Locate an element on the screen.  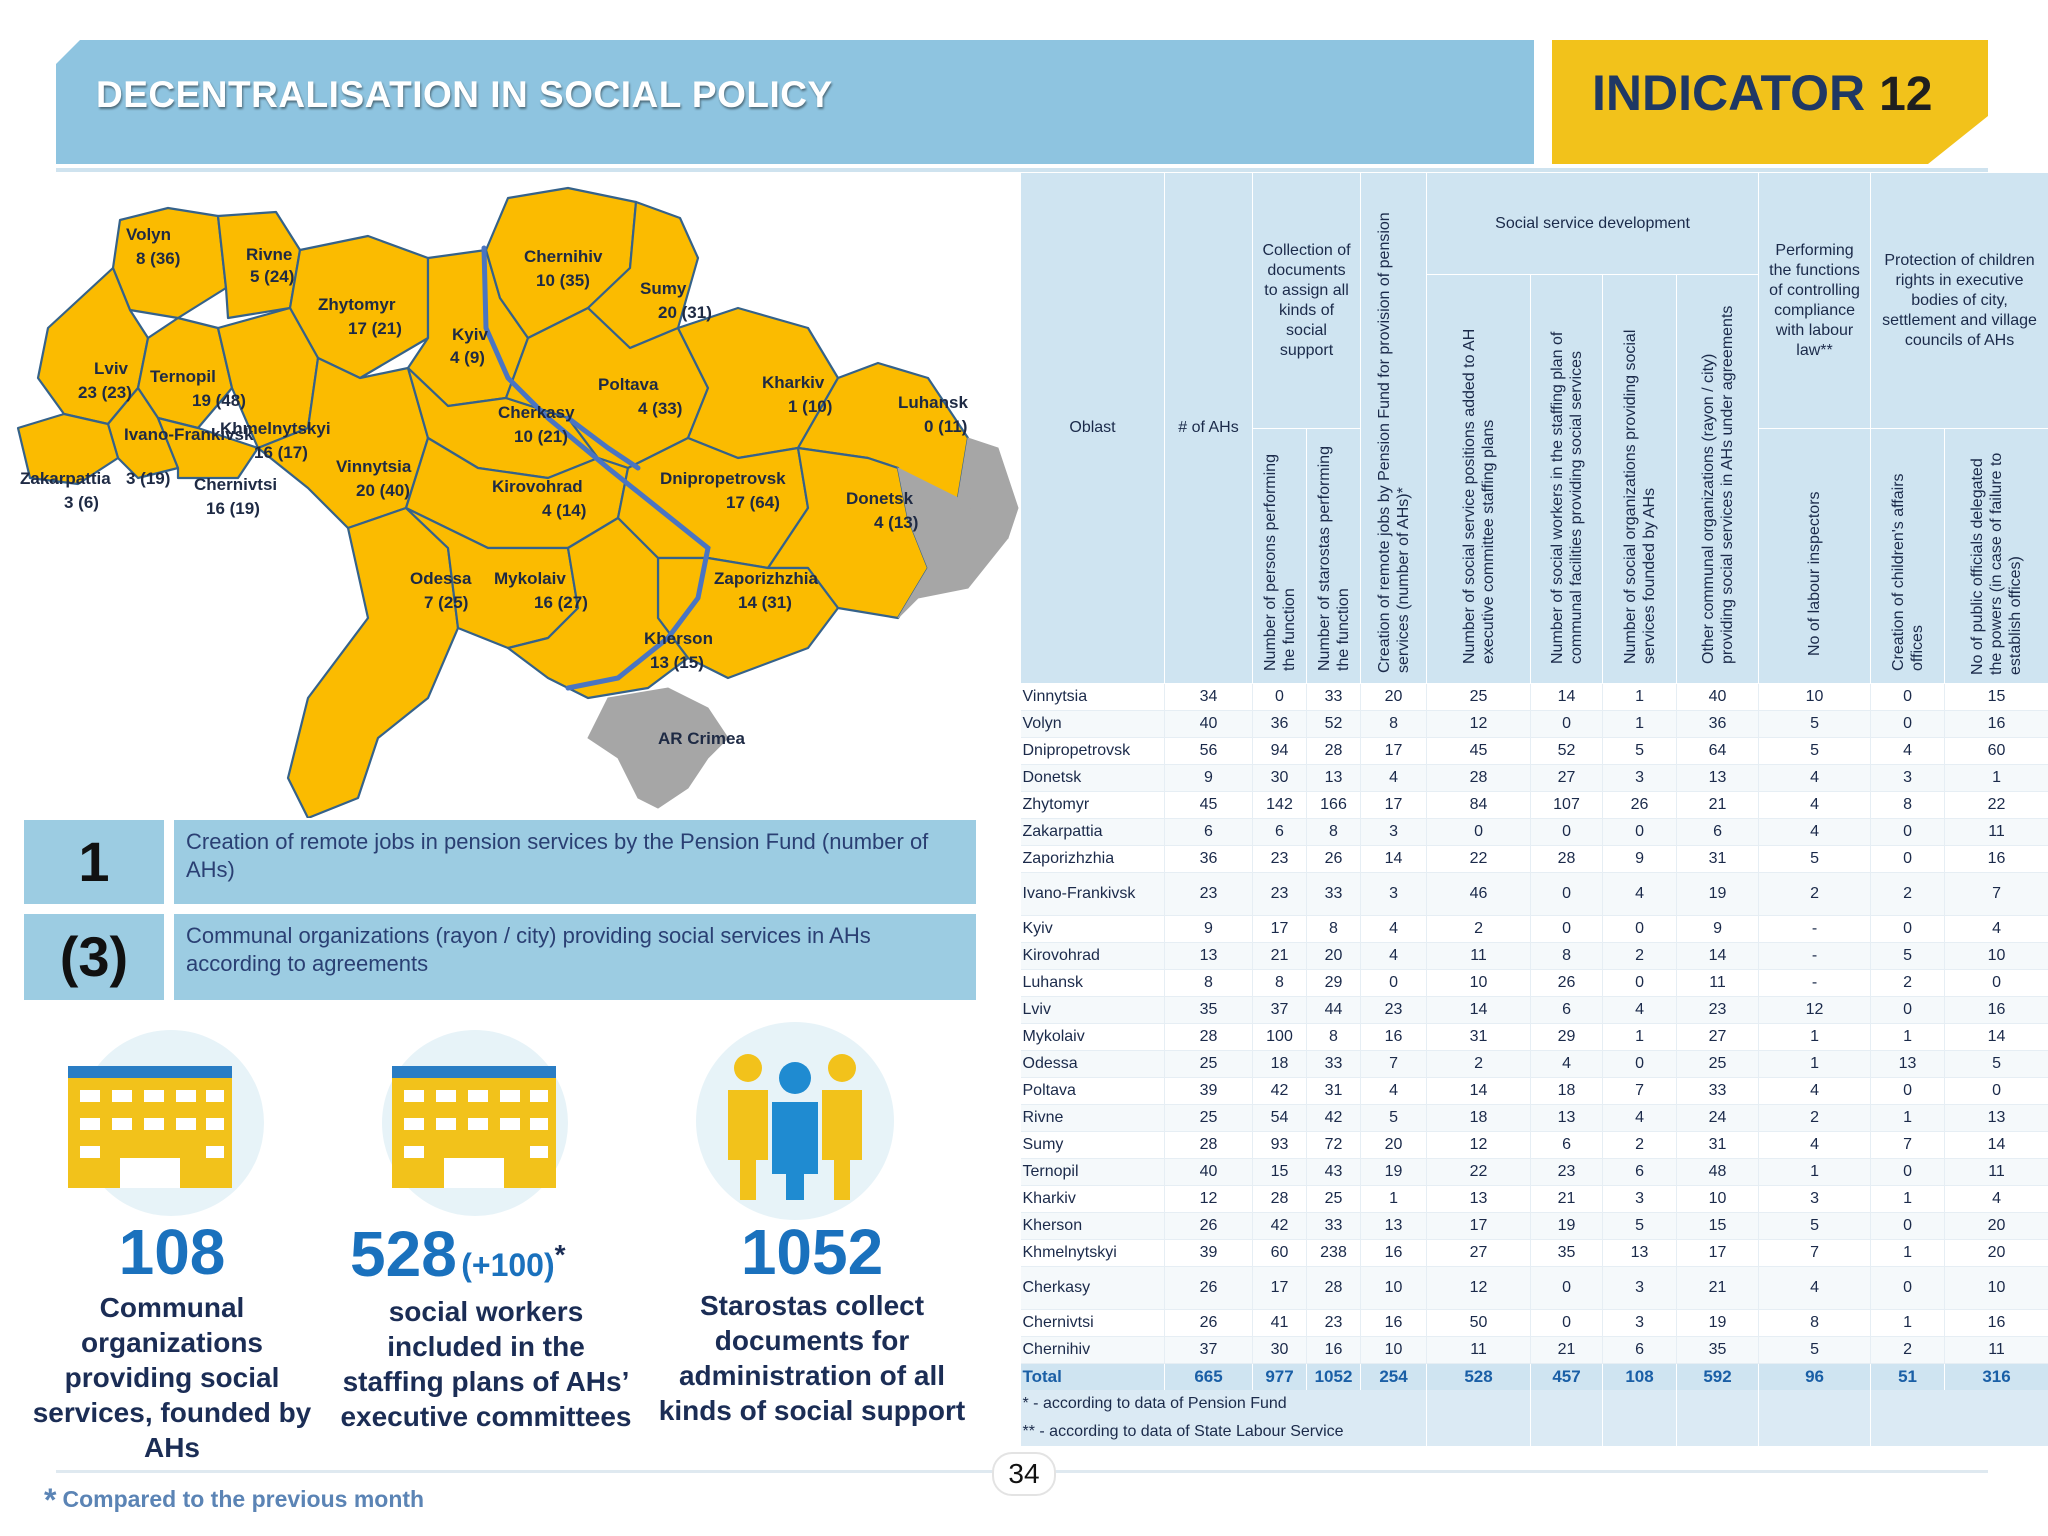
oblast-name: Luhansk is located at coordinates (1092, 983).